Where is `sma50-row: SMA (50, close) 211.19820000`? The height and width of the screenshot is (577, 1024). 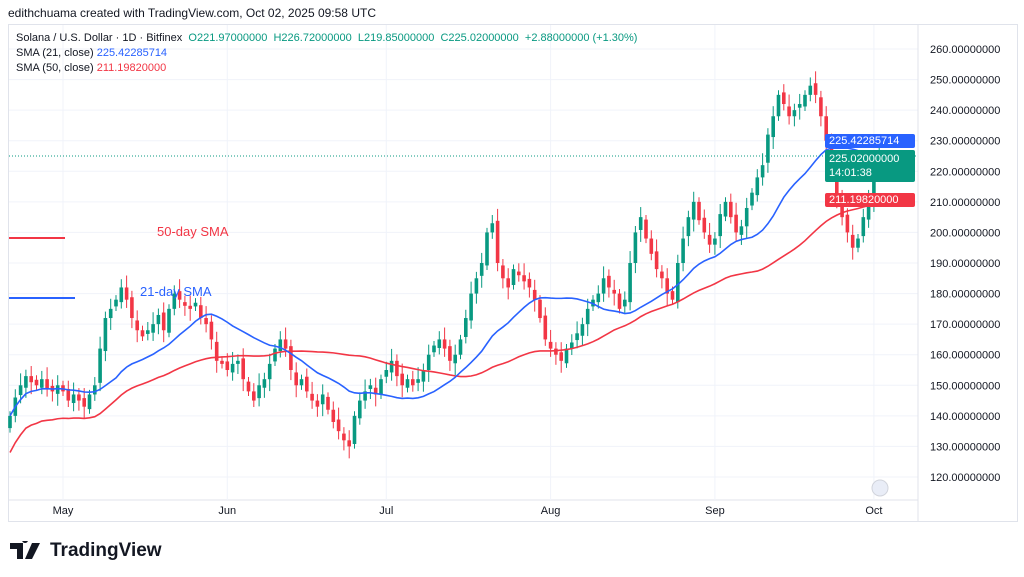
sma50-row: SMA (50, close) 211.19820000 is located at coordinates (326, 68).